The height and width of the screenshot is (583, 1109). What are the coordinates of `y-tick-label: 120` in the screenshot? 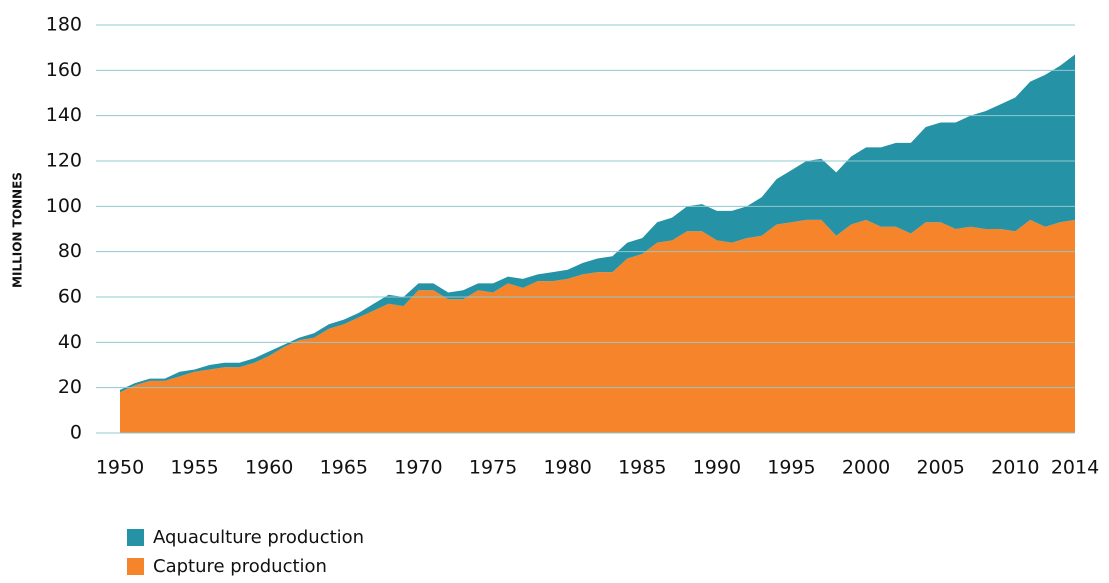 It's located at (64, 161).